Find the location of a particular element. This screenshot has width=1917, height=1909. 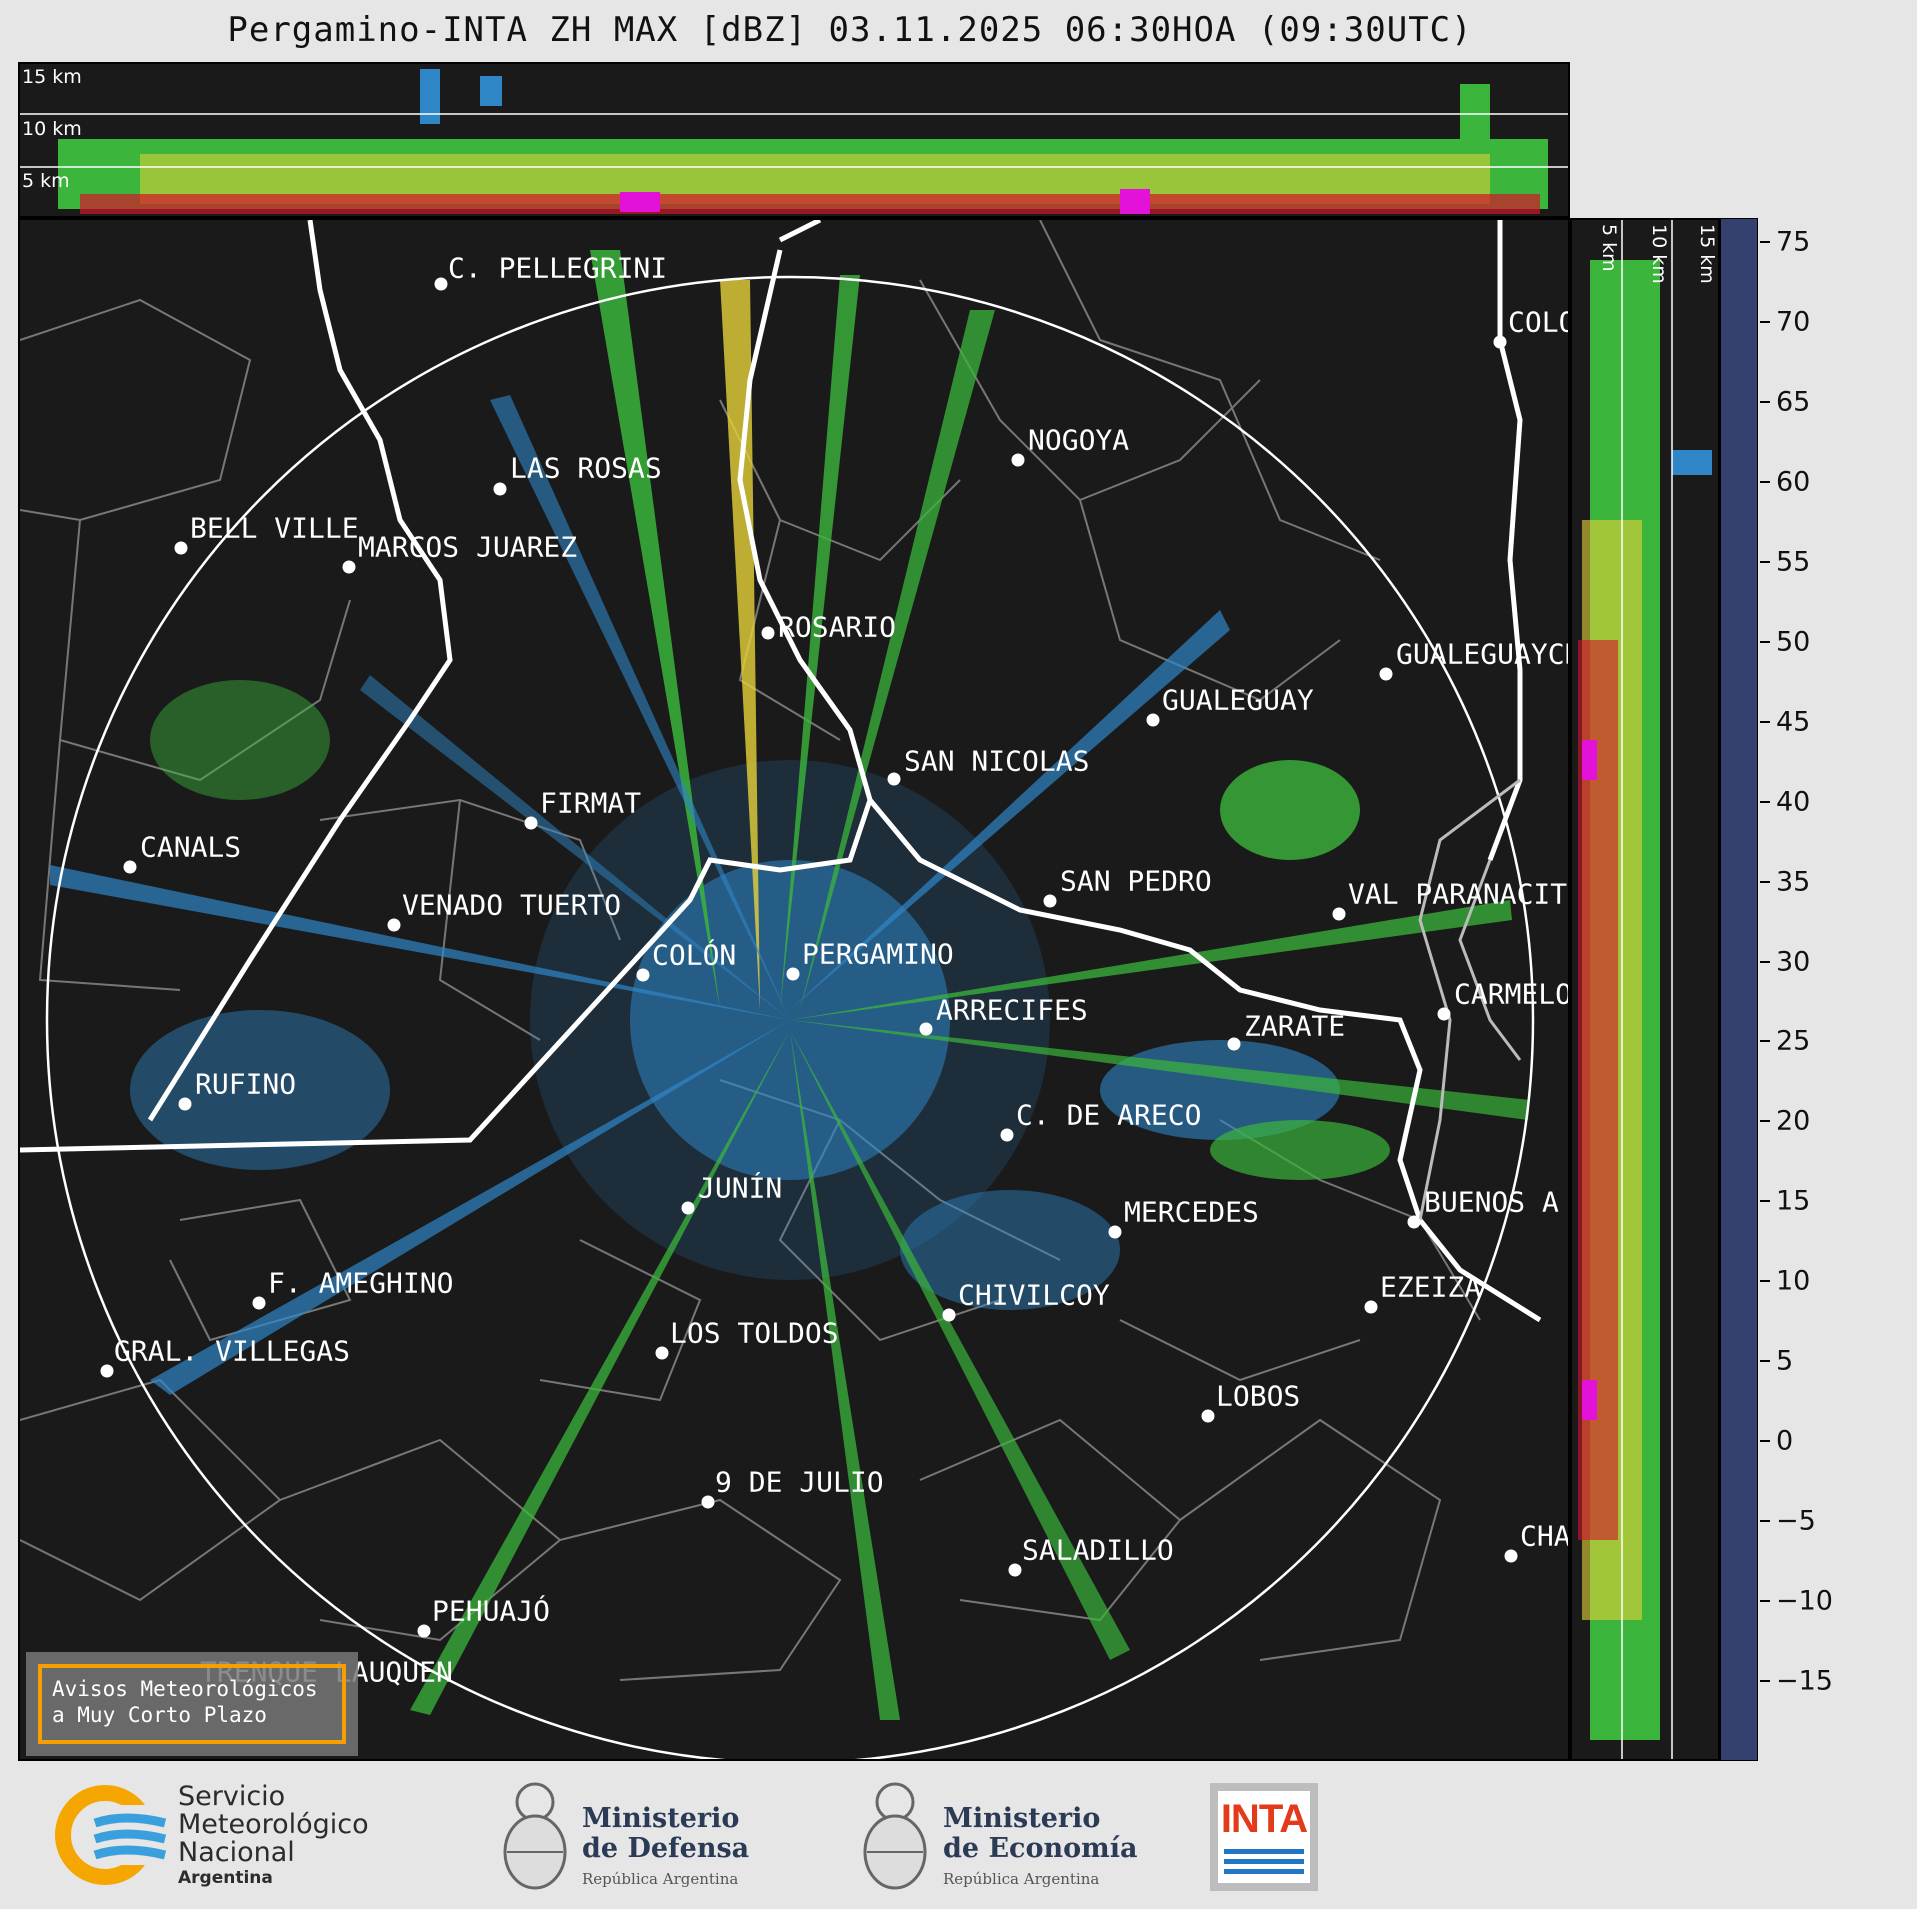

top-section-echoes is located at coordinates (794, 141).